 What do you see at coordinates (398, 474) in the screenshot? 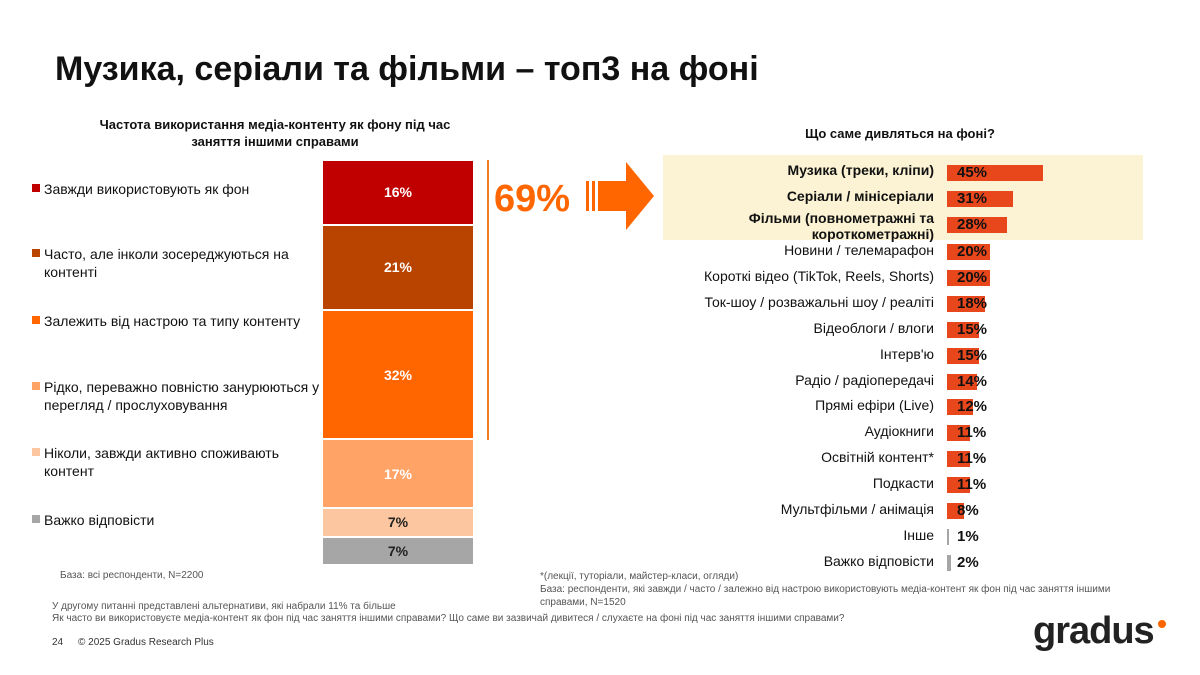
I see `stack-segment: 17%` at bounding box center [398, 474].